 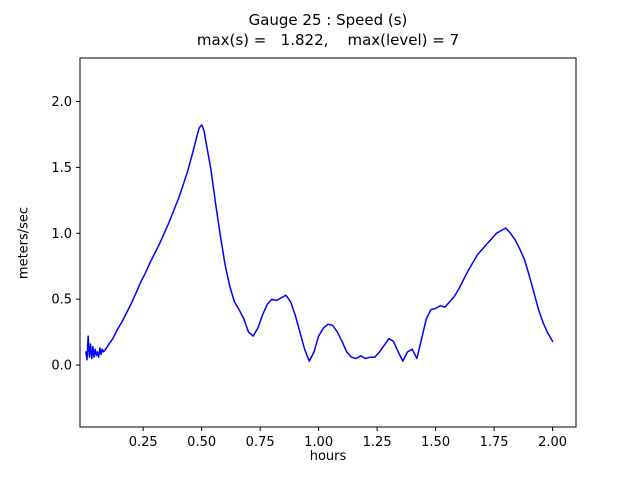 What do you see at coordinates (201, 442) in the screenshot?
I see `x-tick-label: 0.50` at bounding box center [201, 442].